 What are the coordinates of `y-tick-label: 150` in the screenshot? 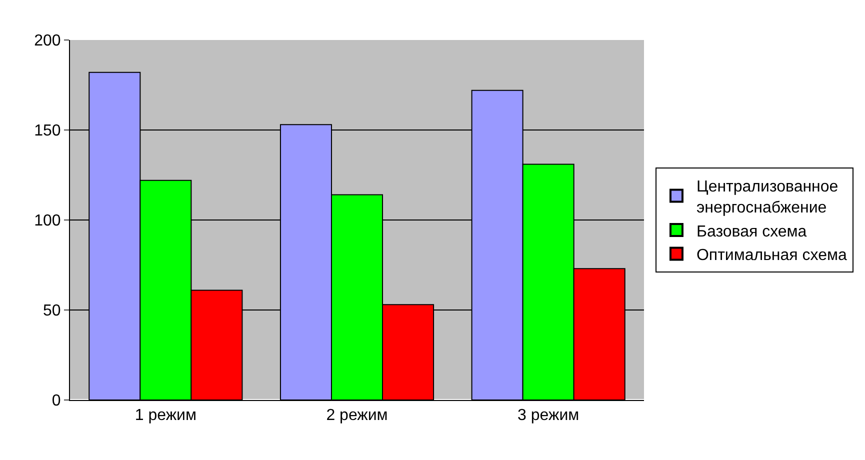 It's located at (47, 131).